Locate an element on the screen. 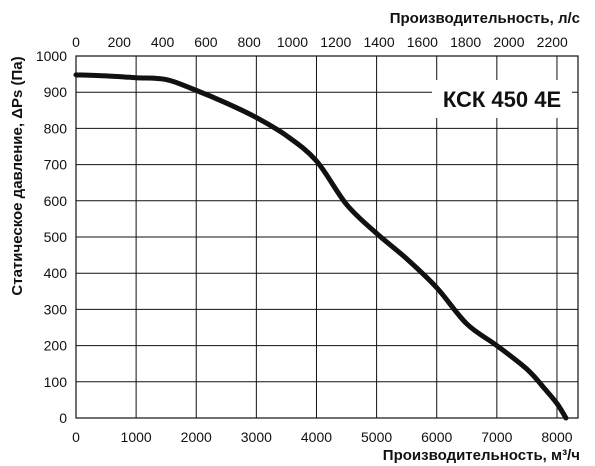  x-tick-label: 8000 is located at coordinates (556, 437).